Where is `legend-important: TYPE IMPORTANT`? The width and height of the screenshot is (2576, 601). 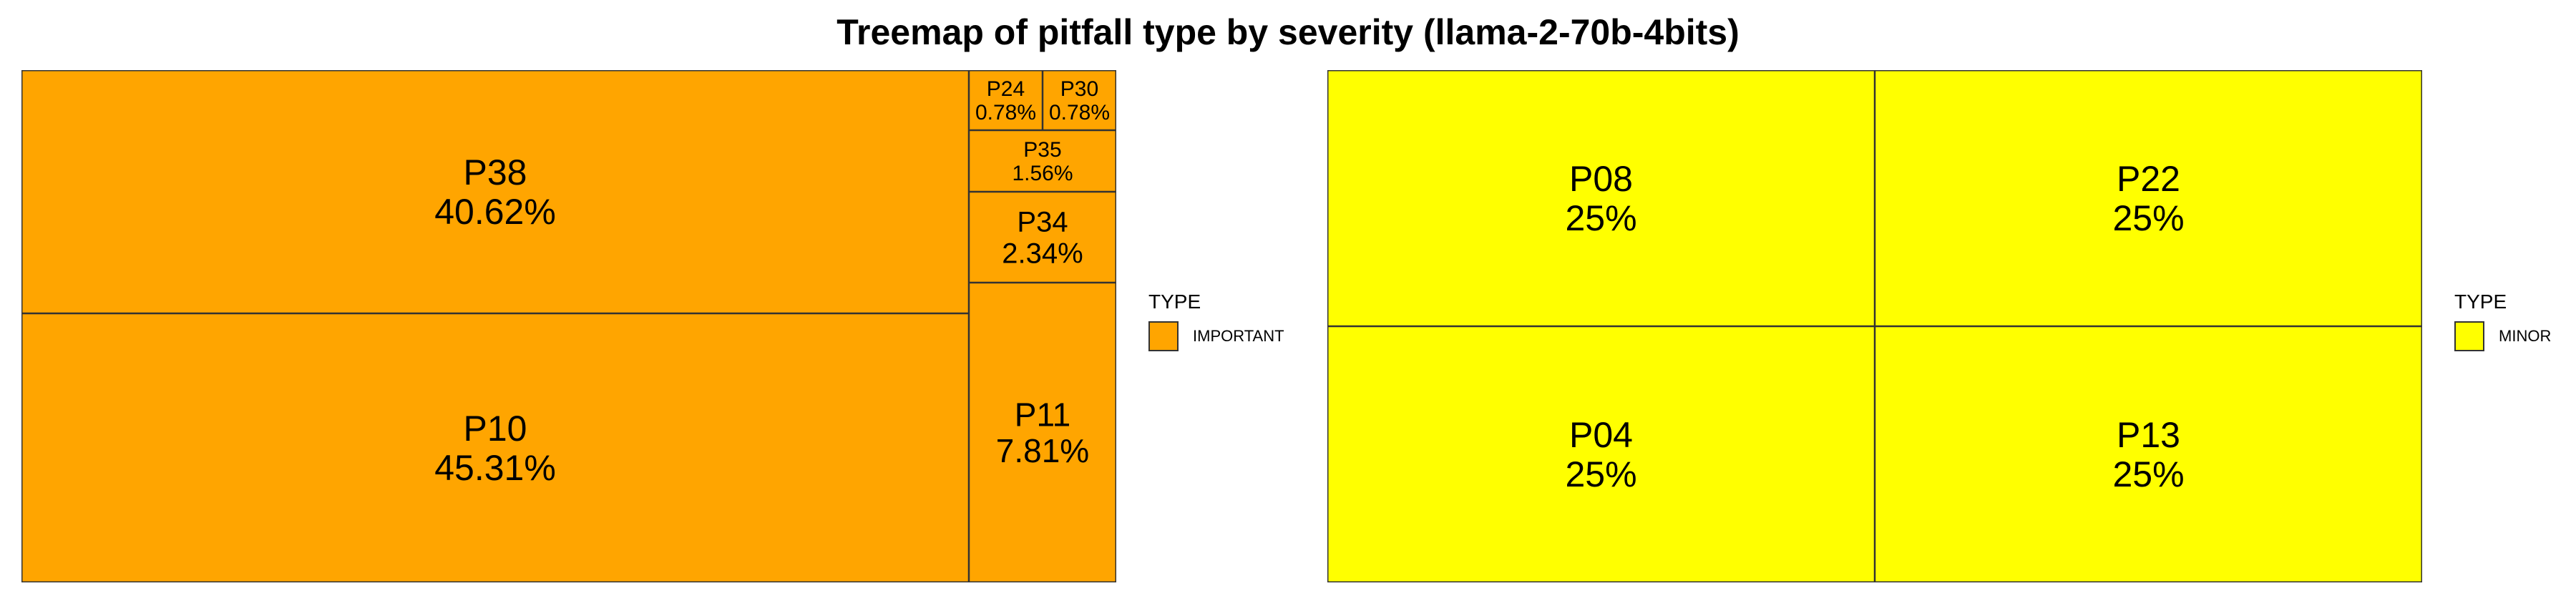 legend-important: TYPE IMPORTANT is located at coordinates (1216, 322).